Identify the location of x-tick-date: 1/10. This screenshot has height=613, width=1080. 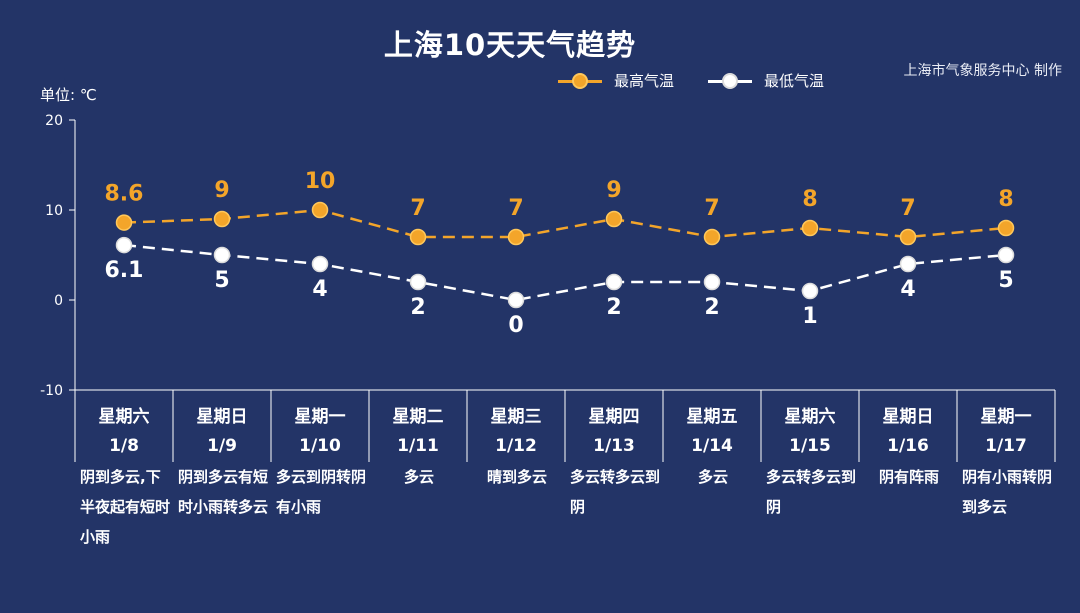
(320, 446).